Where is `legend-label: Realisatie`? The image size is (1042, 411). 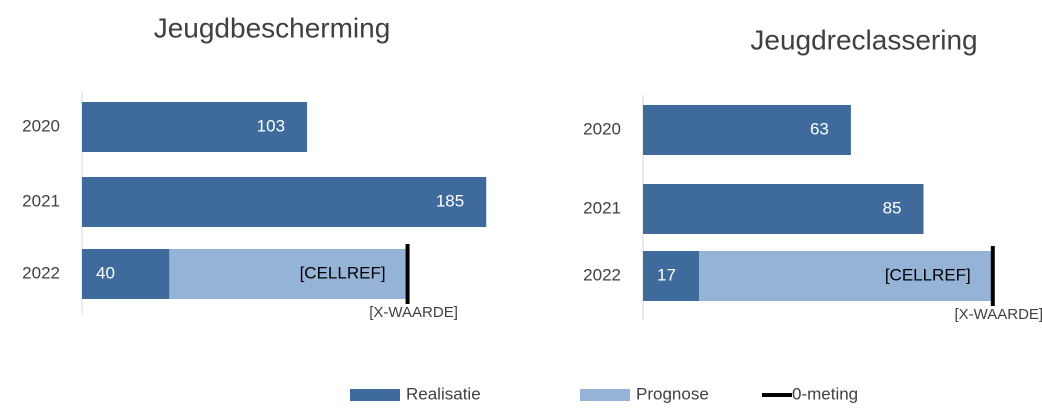
legend-label: Realisatie is located at coordinates (443, 393).